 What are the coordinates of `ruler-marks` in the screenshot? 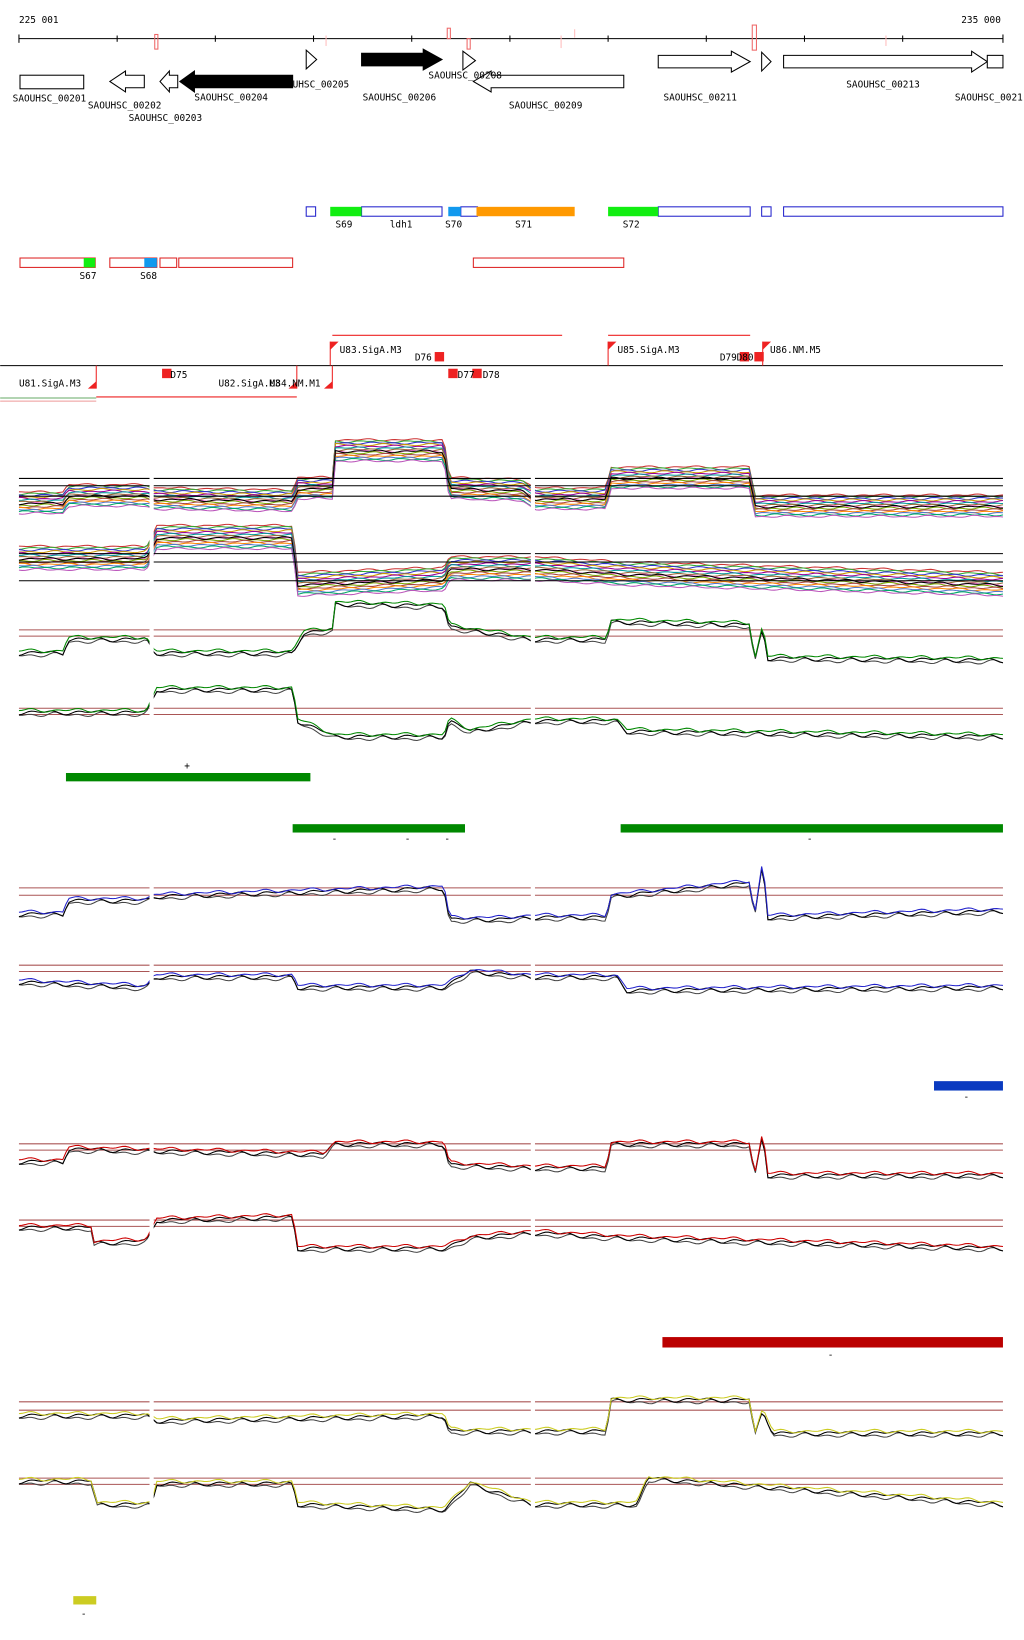 It's located at (520, 37).